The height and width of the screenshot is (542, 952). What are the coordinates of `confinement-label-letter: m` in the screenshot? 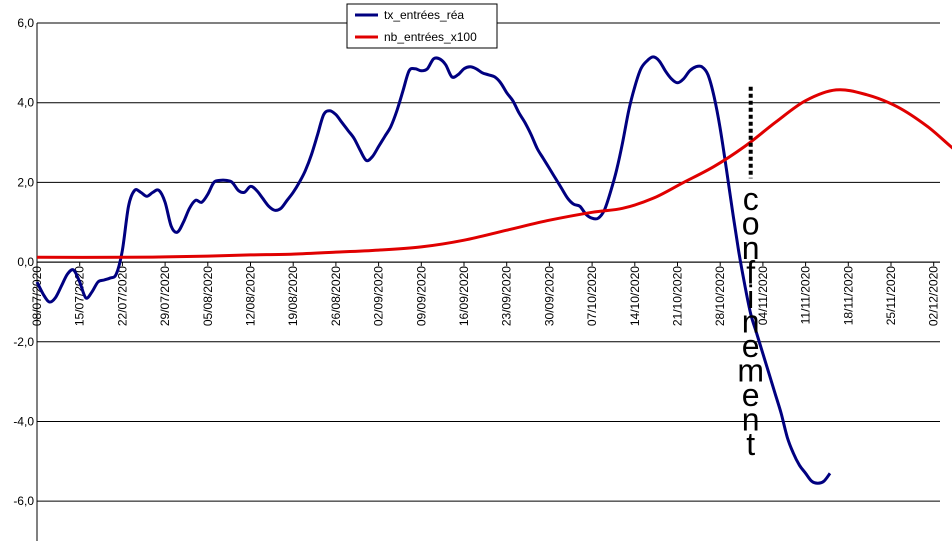 It's located at (750, 371).